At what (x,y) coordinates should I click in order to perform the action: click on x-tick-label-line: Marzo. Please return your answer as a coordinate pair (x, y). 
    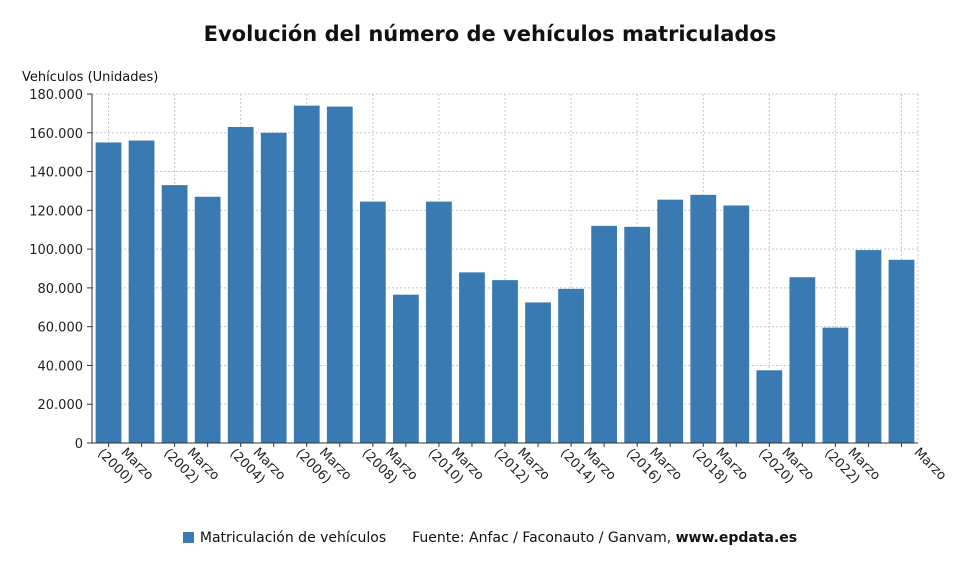
    Looking at the image, I should click on (930, 464).